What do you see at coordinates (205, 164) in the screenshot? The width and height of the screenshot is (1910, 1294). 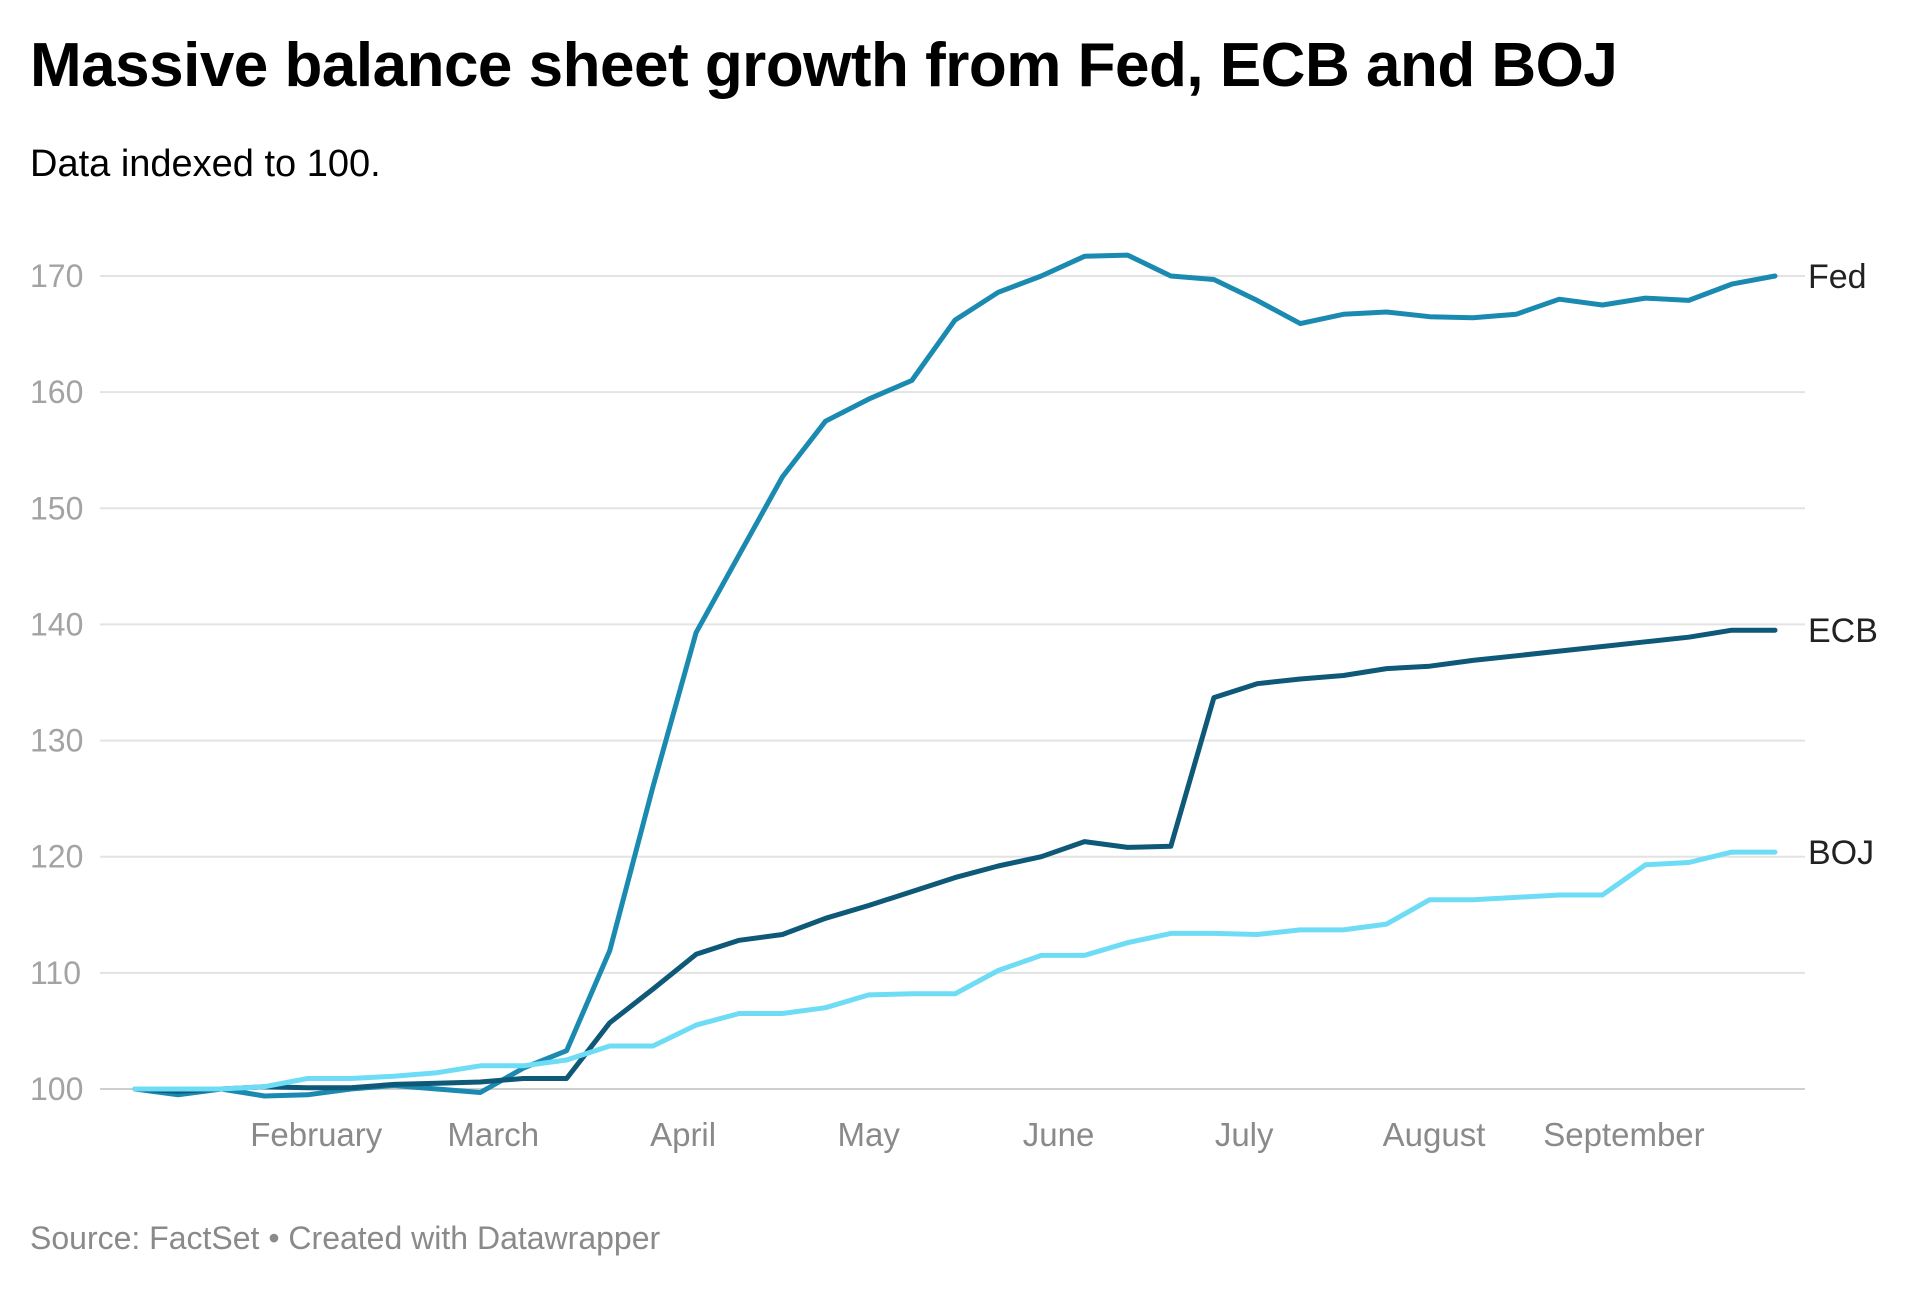 I see `chart-subtitle: Data indexed to 100.` at bounding box center [205, 164].